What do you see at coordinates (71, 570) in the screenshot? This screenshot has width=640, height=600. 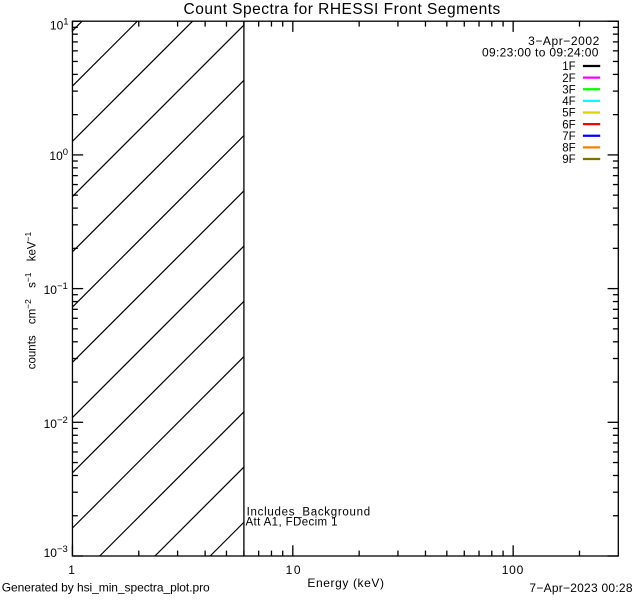 I see `svg-text: 1` at bounding box center [71, 570].